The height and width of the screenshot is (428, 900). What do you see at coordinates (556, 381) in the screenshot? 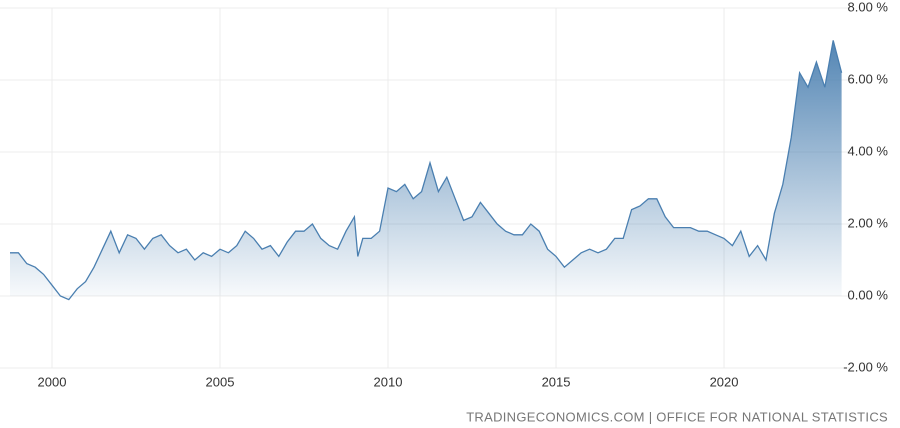
I see `x-tick-label: 2015` at bounding box center [556, 381].